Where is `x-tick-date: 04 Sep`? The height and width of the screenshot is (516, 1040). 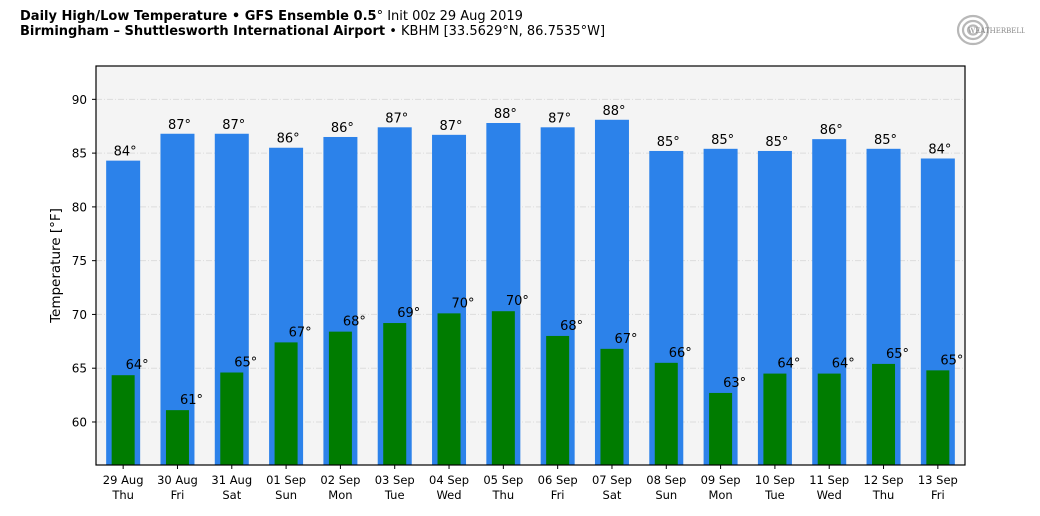
x-tick-date: 04 Sep is located at coordinates (449, 480).